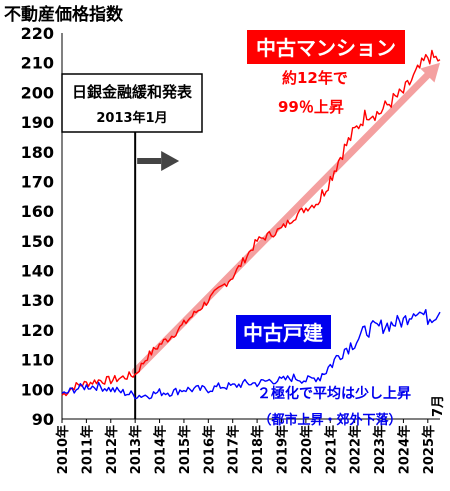  I want to click on x-tick-label: 2011年, so click(87, 449).